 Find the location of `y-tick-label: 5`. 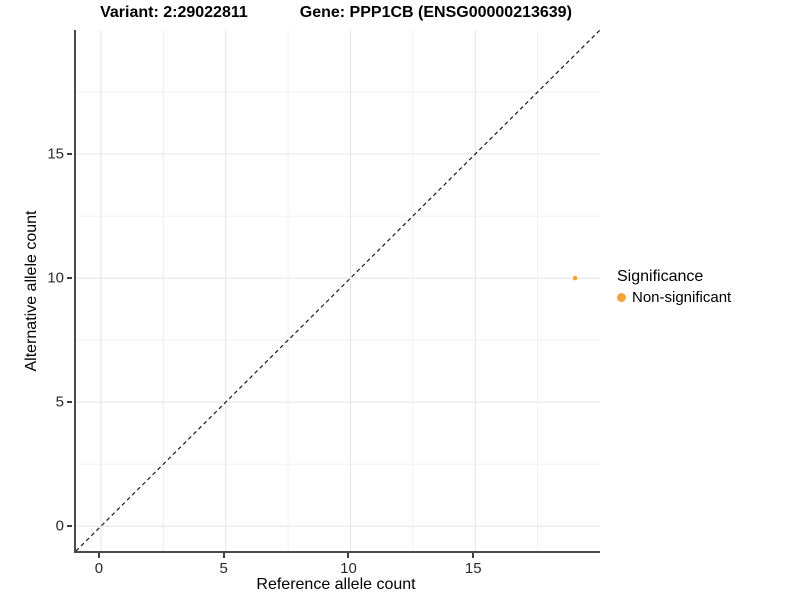

y-tick-label: 5 is located at coordinates (59, 402).